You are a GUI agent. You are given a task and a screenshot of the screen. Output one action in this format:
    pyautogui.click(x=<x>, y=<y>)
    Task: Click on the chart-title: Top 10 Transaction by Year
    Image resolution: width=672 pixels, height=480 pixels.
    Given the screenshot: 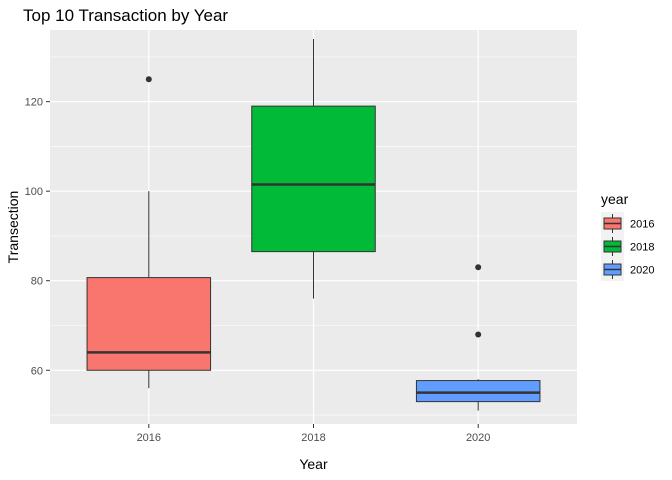 What is the action you would take?
    pyautogui.click(x=125, y=15)
    